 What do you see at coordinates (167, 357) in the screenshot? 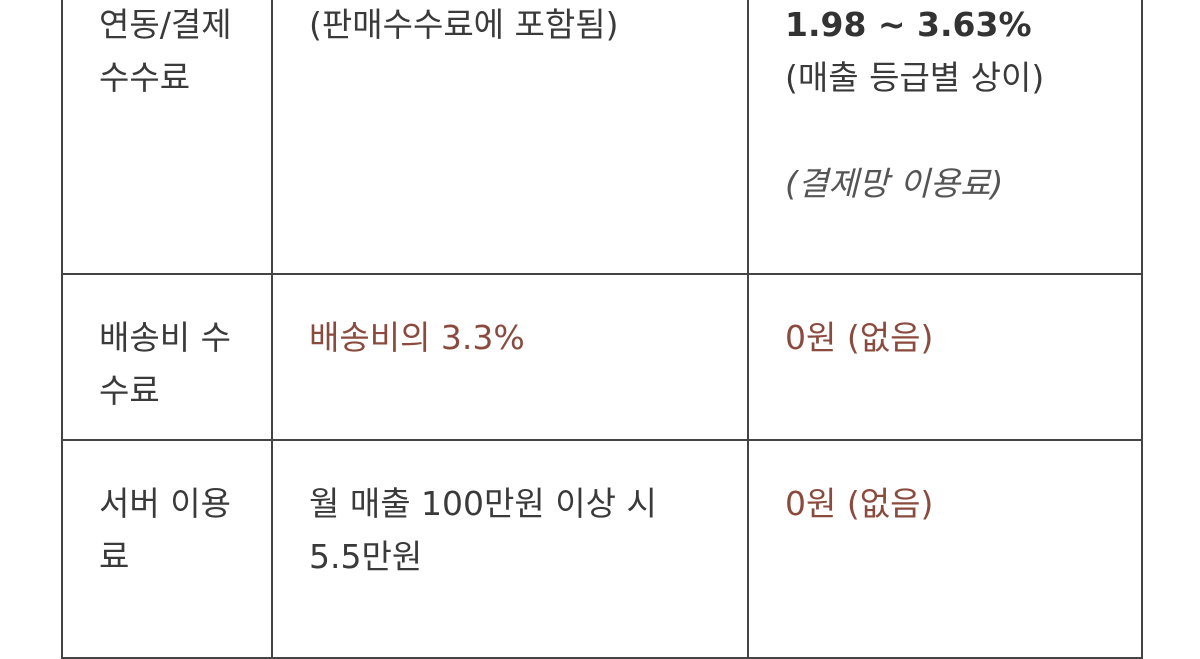
I see `row-label: 배송비 수수료` at bounding box center [167, 357].